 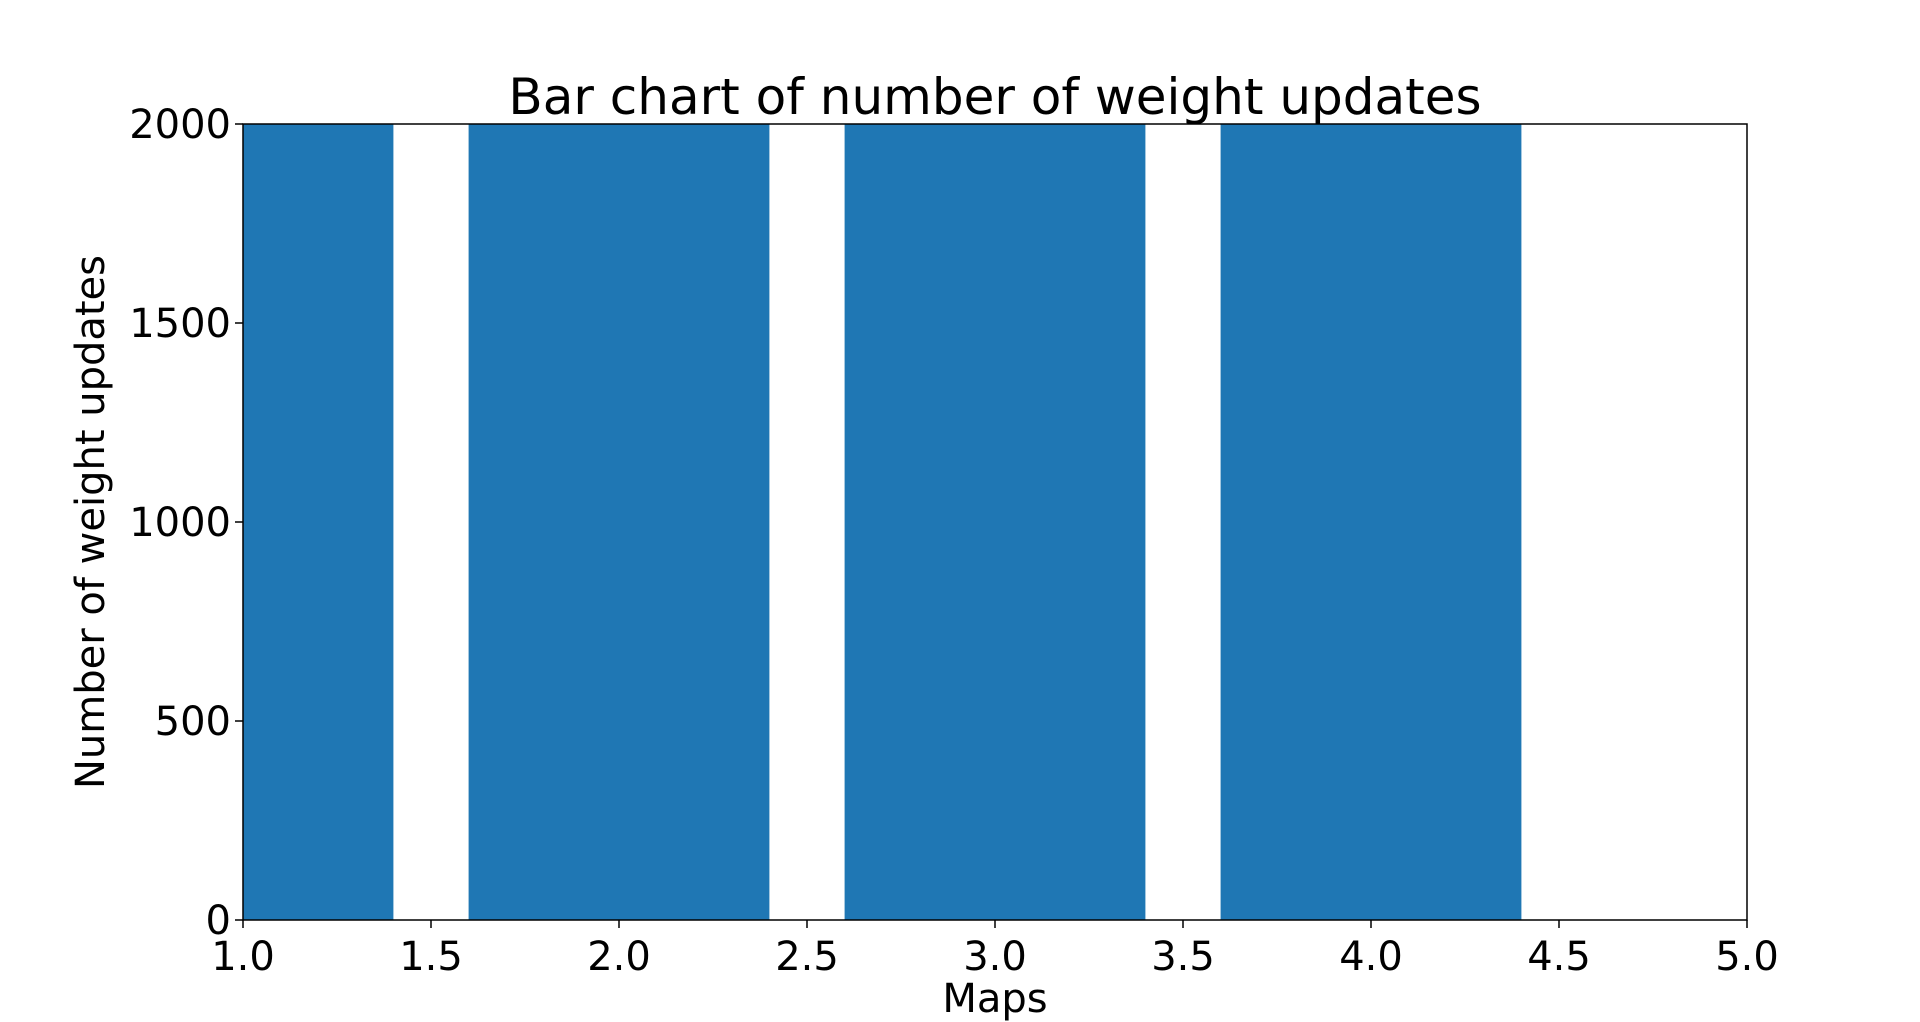 I want to click on chart-title: Bar chart of number of weight updates, so click(x=994, y=97).